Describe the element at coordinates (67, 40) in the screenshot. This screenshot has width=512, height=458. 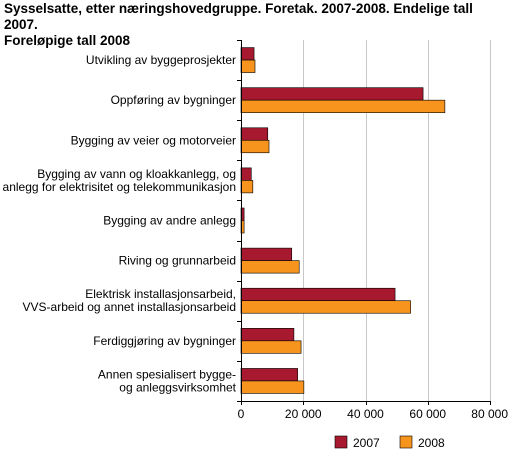
I see `chart-title-line-2: Foreløpige tall 2008` at that location.